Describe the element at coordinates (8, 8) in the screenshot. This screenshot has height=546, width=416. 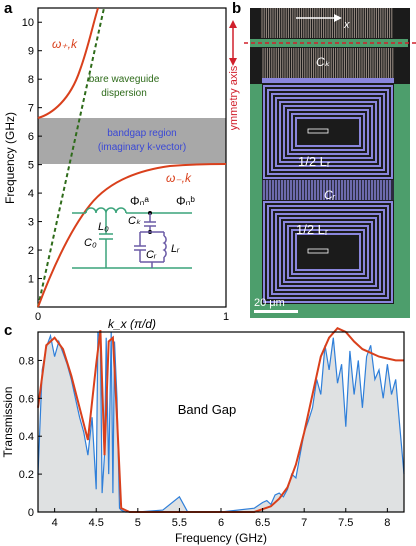
I see `panel-letter-a: a` at that location.